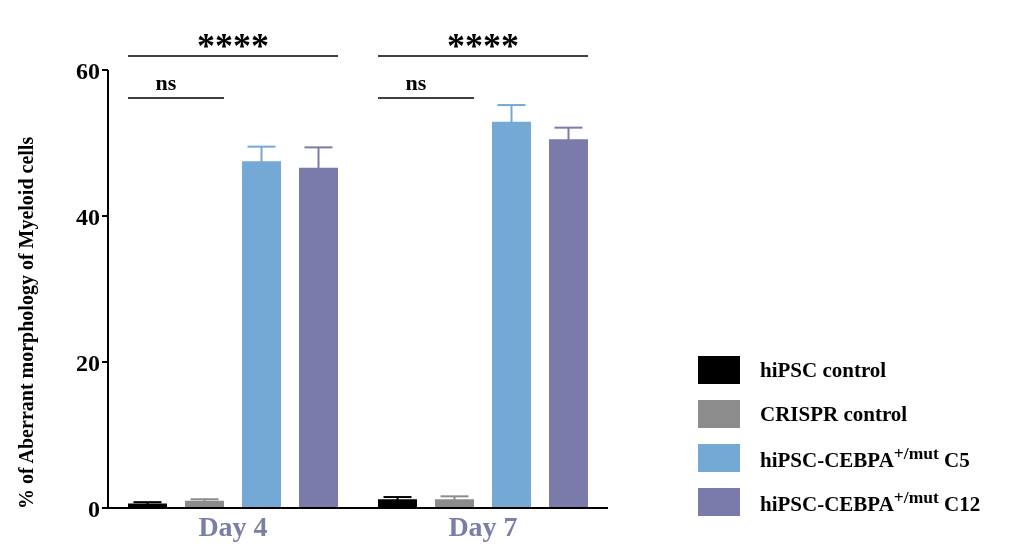  What do you see at coordinates (834, 414) in the screenshot?
I see `legend-label: CRISPR control` at bounding box center [834, 414].